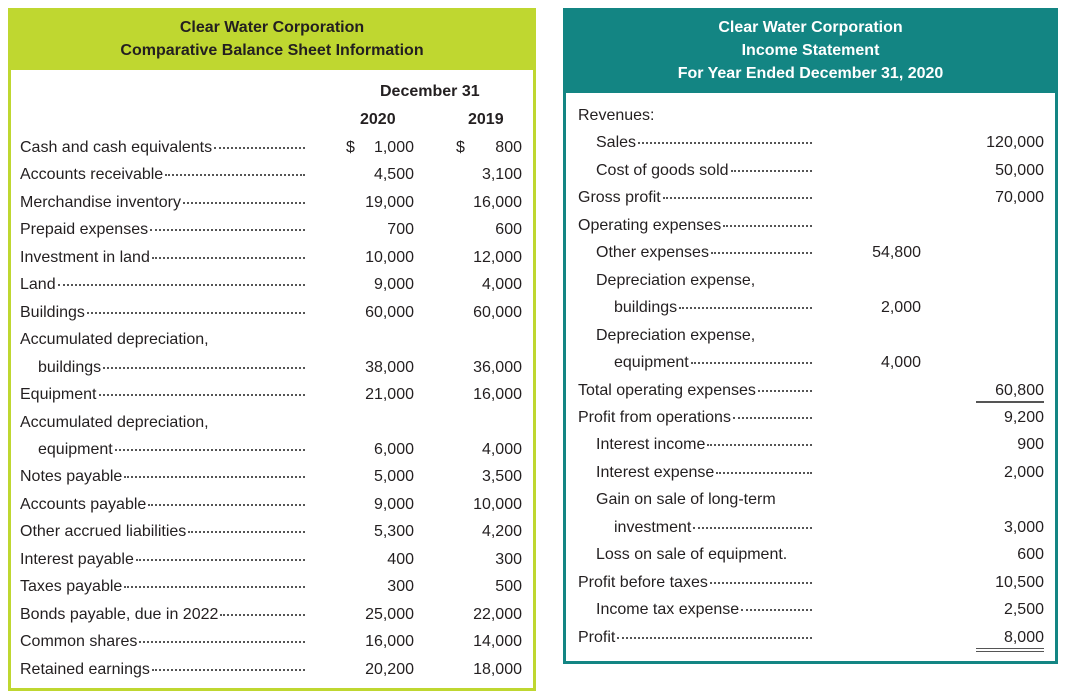  What do you see at coordinates (810, 27) in the screenshot?
I see `income-statement-company: Clear Water Corporation` at bounding box center [810, 27].